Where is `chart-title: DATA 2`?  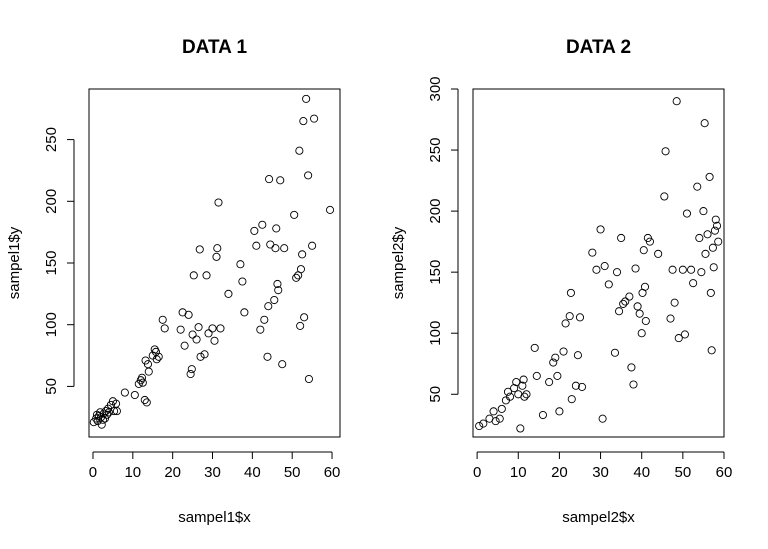
chart-title: DATA 2 is located at coordinates (598, 47).